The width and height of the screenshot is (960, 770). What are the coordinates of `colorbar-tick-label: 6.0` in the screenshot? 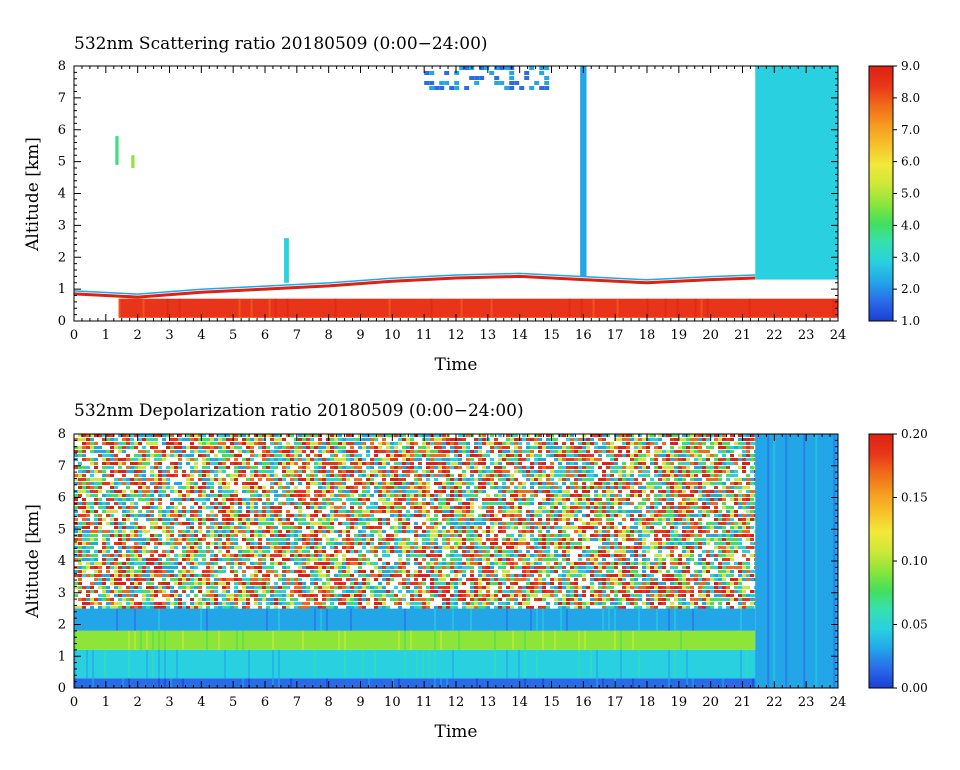 It's located at (910, 162).